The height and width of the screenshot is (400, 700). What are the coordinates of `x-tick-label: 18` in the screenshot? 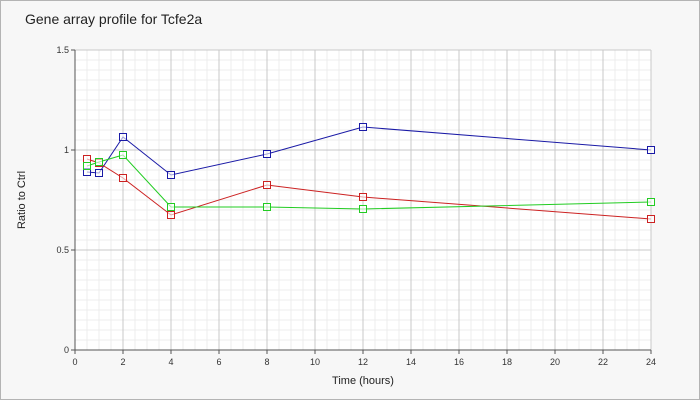 It's located at (507, 362).